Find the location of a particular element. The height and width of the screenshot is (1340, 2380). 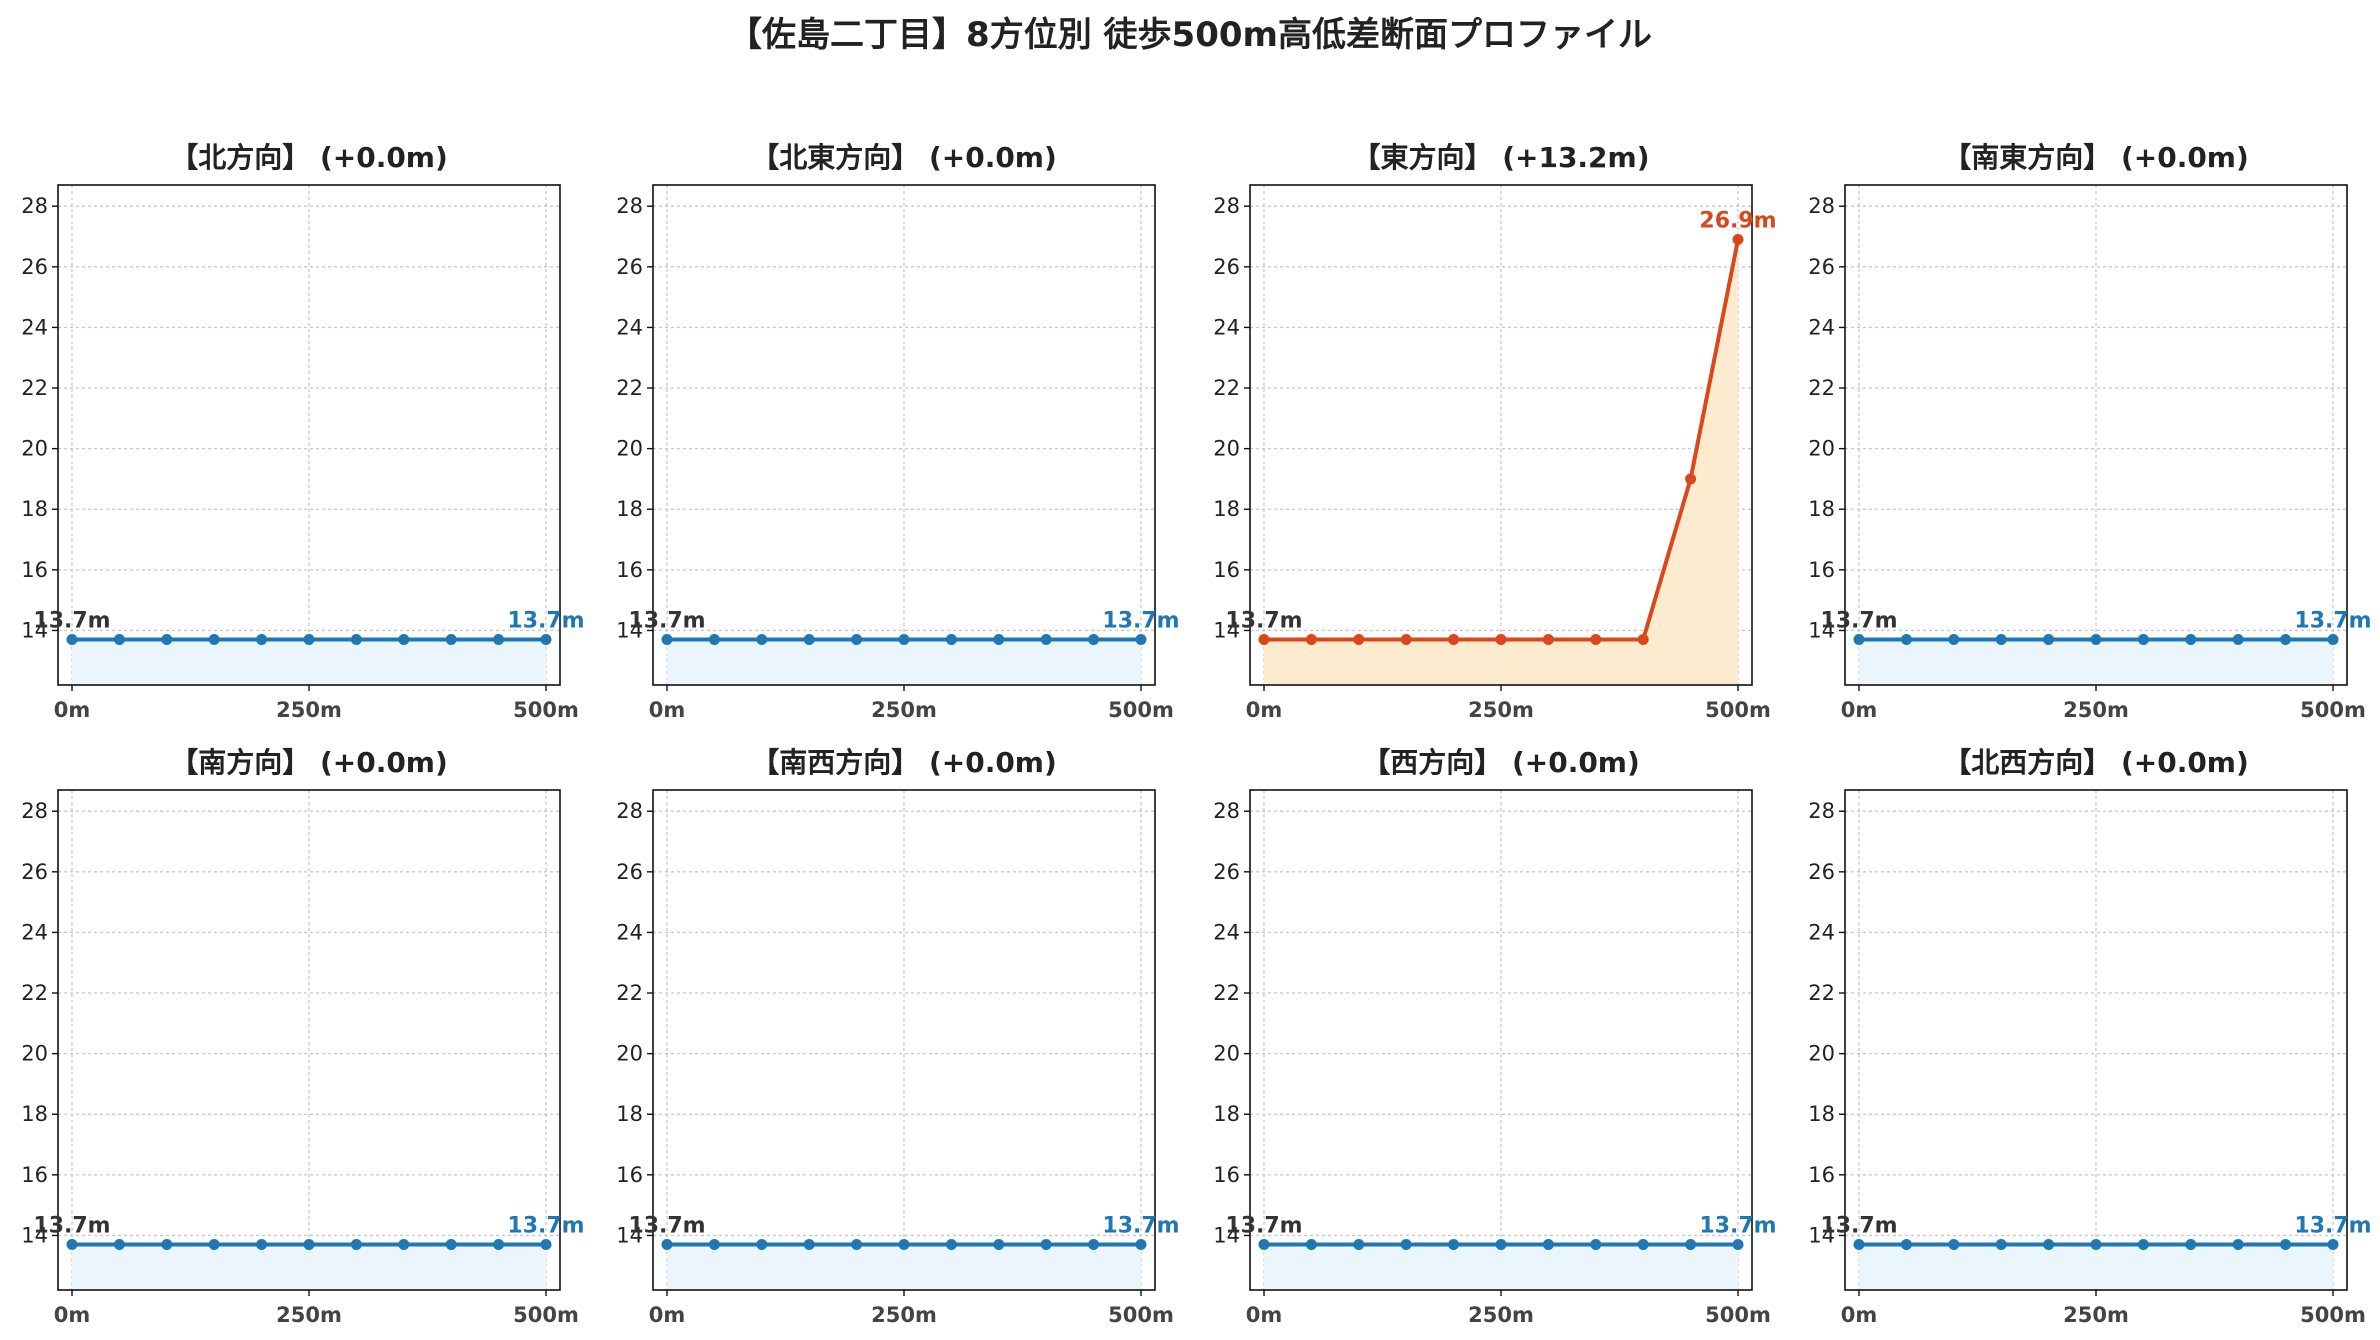

panel-title: 【南方向】 (+0.0m) is located at coordinates (309, 762).